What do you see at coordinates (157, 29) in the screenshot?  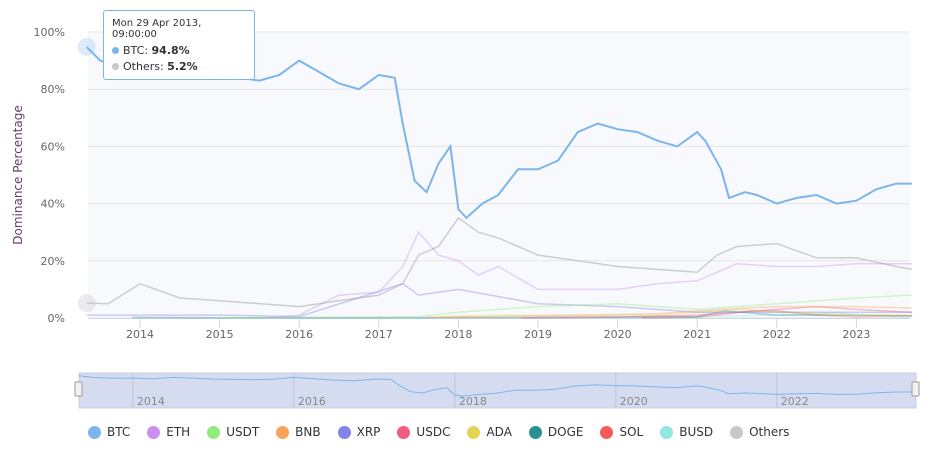 I see `tooltip-date: Mon 29 Apr 2013, 09:00:00` at bounding box center [157, 29].